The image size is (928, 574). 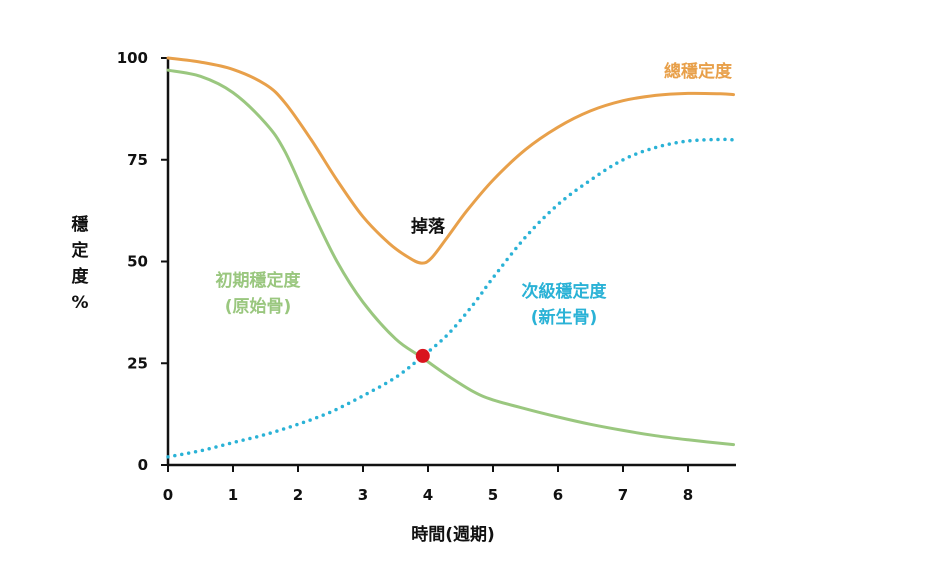 I want to click on x-tick-label: 3, so click(x=363, y=495).